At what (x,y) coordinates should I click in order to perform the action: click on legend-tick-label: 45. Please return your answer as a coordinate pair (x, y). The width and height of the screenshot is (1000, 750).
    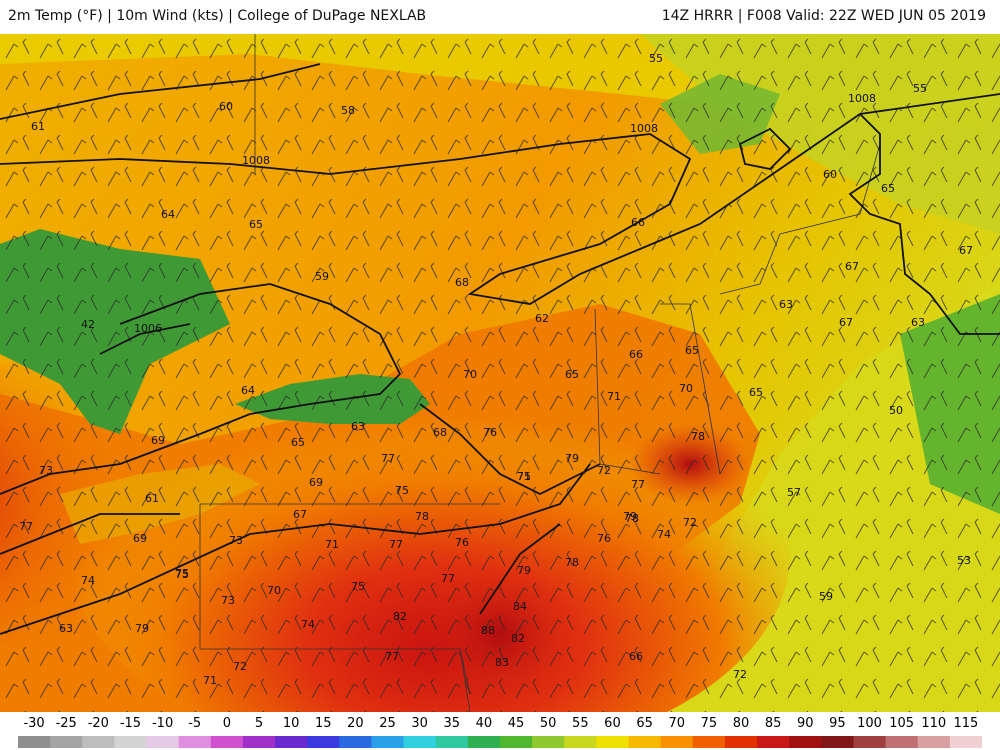
    Looking at the image, I should click on (516, 723).